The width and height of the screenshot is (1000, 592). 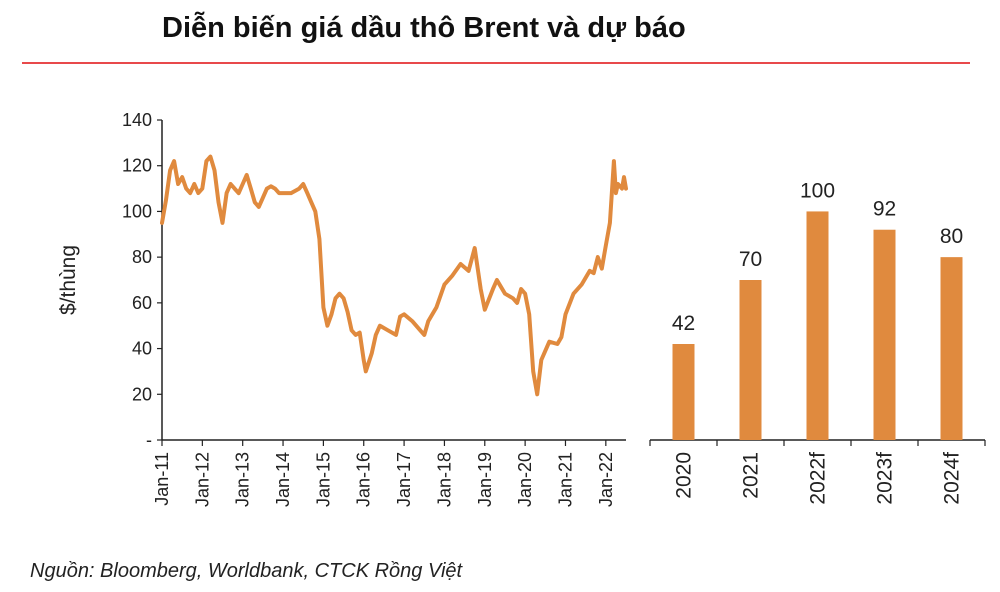 I want to click on x-tick-label: Jan-13, so click(x=243, y=479).